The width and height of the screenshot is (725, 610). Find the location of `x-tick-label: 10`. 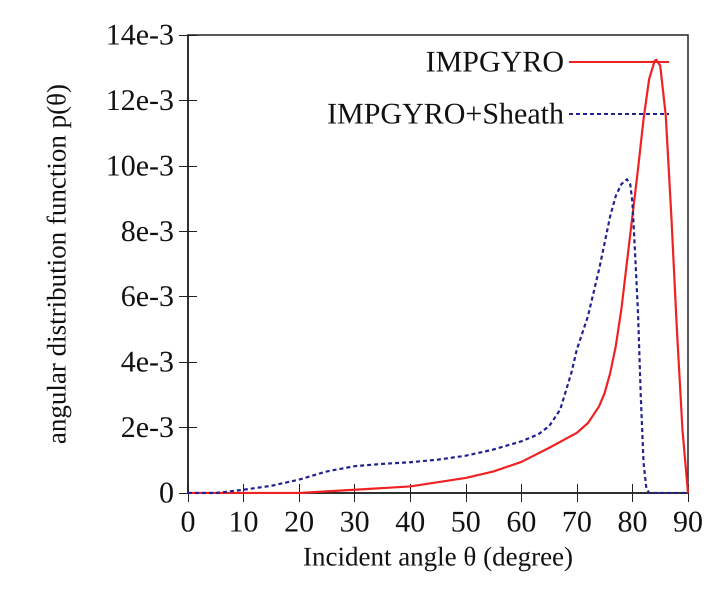

x-tick-label: 10 is located at coordinates (243, 522).